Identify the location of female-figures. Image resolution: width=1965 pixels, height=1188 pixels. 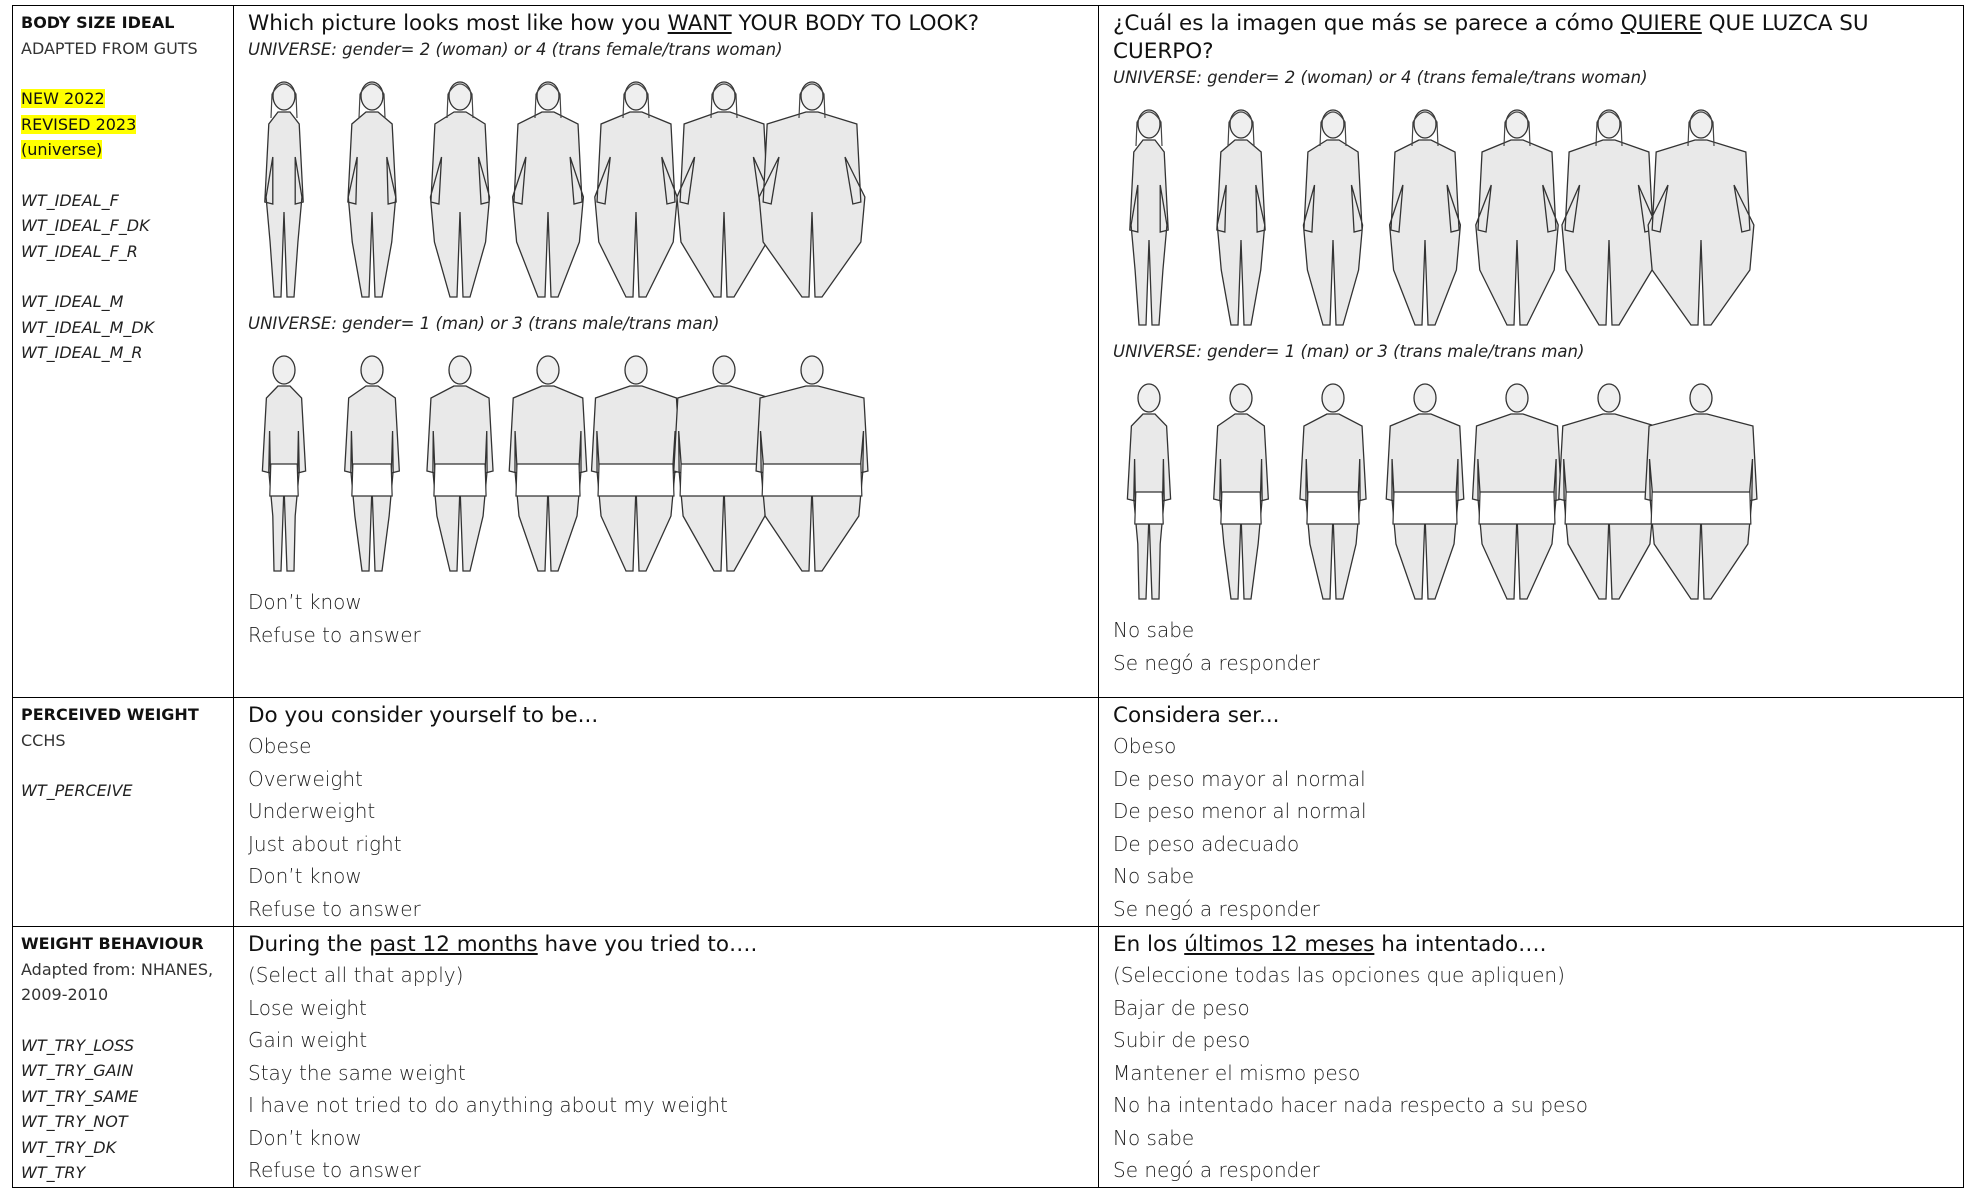
(1442, 217).